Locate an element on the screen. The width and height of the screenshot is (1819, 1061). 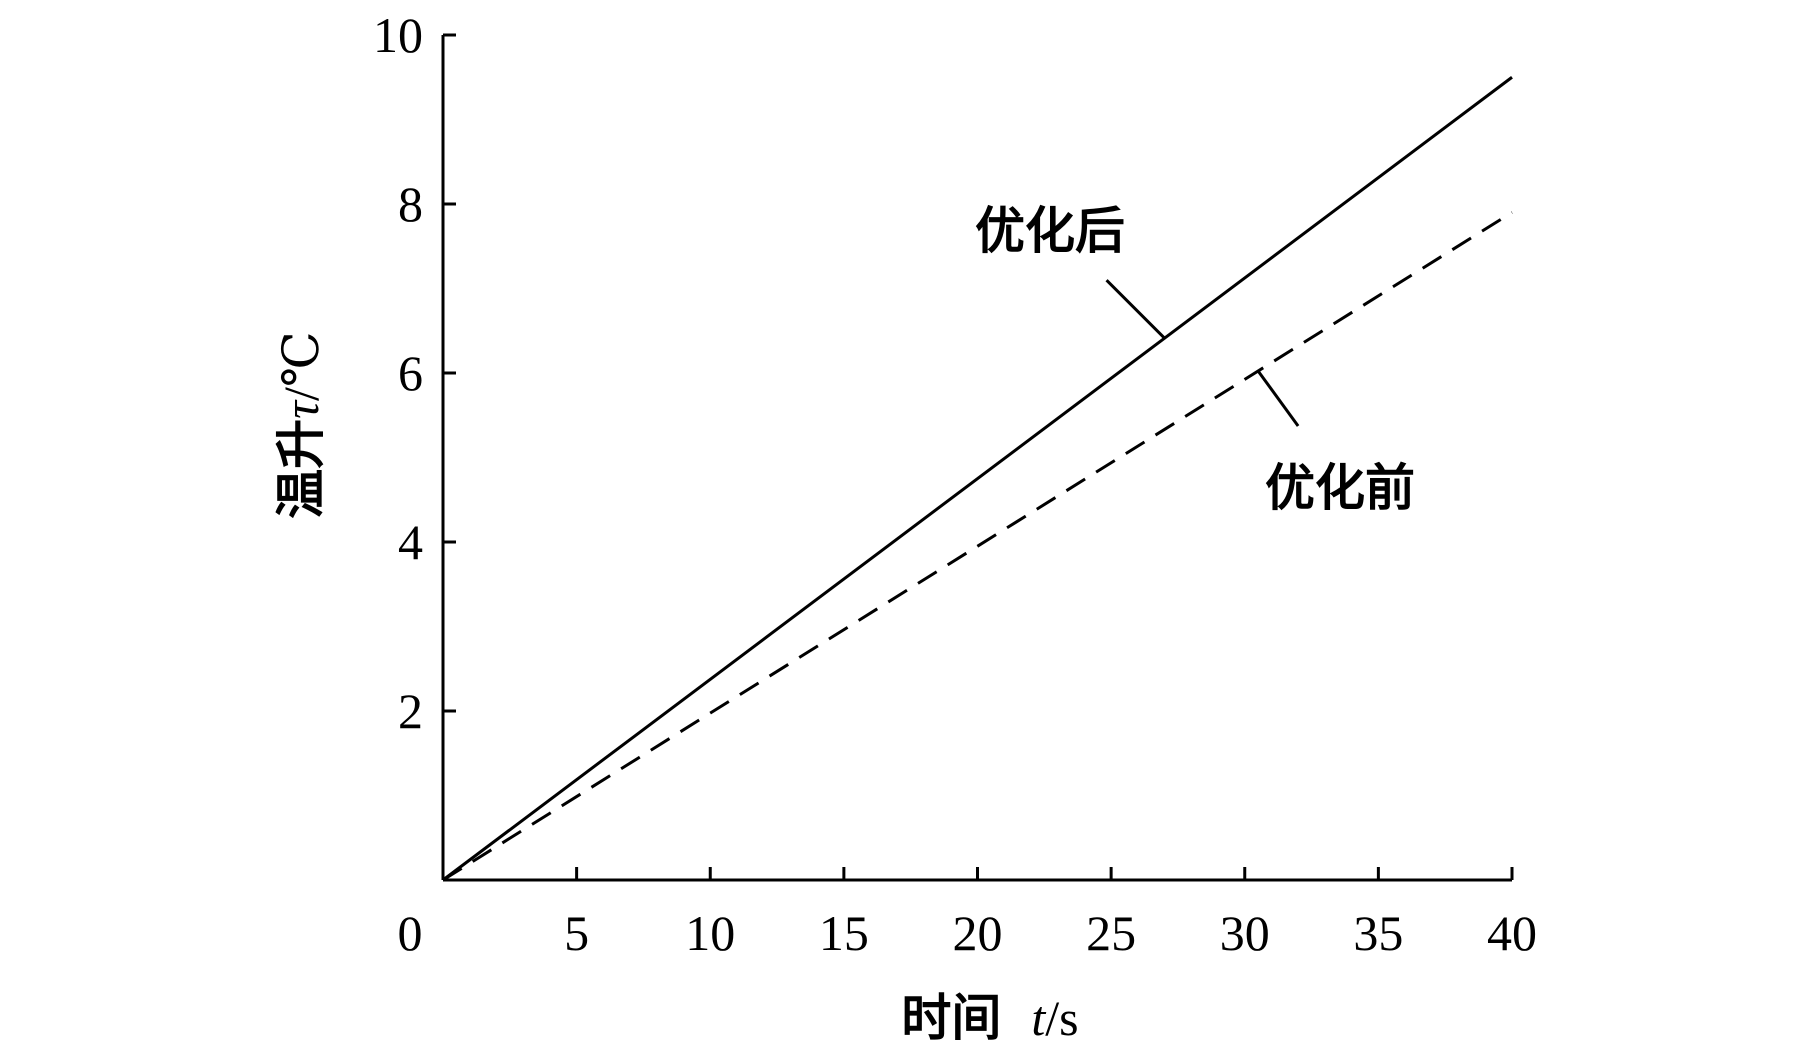
x-axis-title-var: t is located at coordinates (1038, 1018).